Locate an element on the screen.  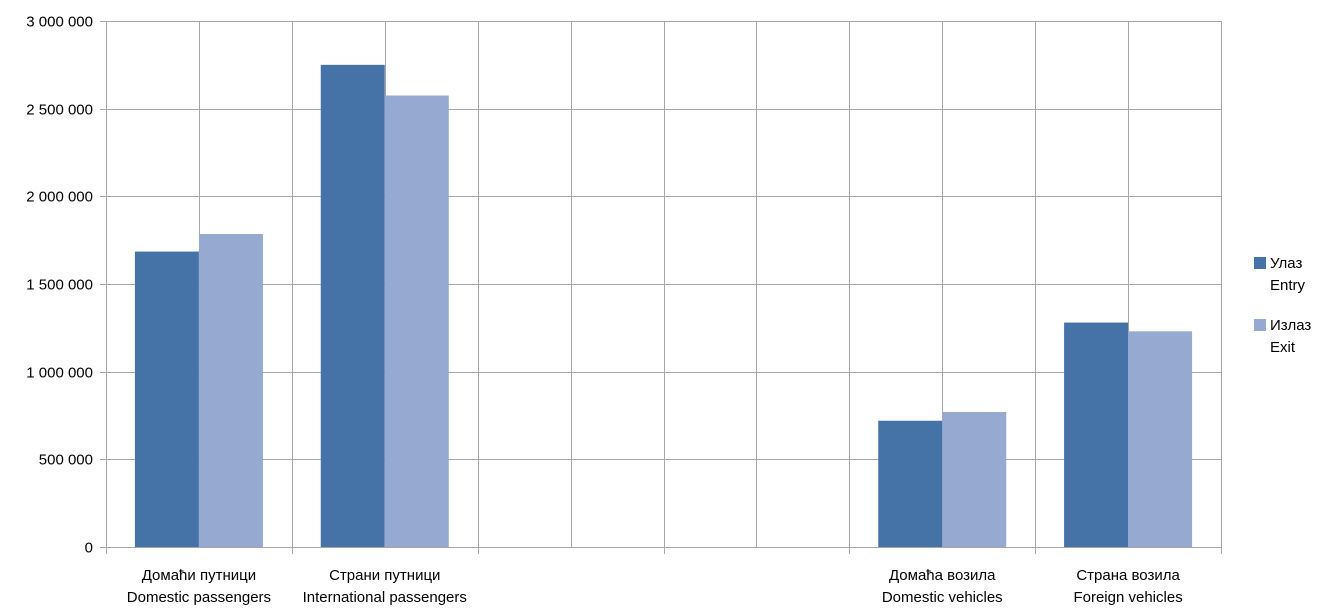
category-label-line1: Домаћа возила is located at coordinates (942, 575).